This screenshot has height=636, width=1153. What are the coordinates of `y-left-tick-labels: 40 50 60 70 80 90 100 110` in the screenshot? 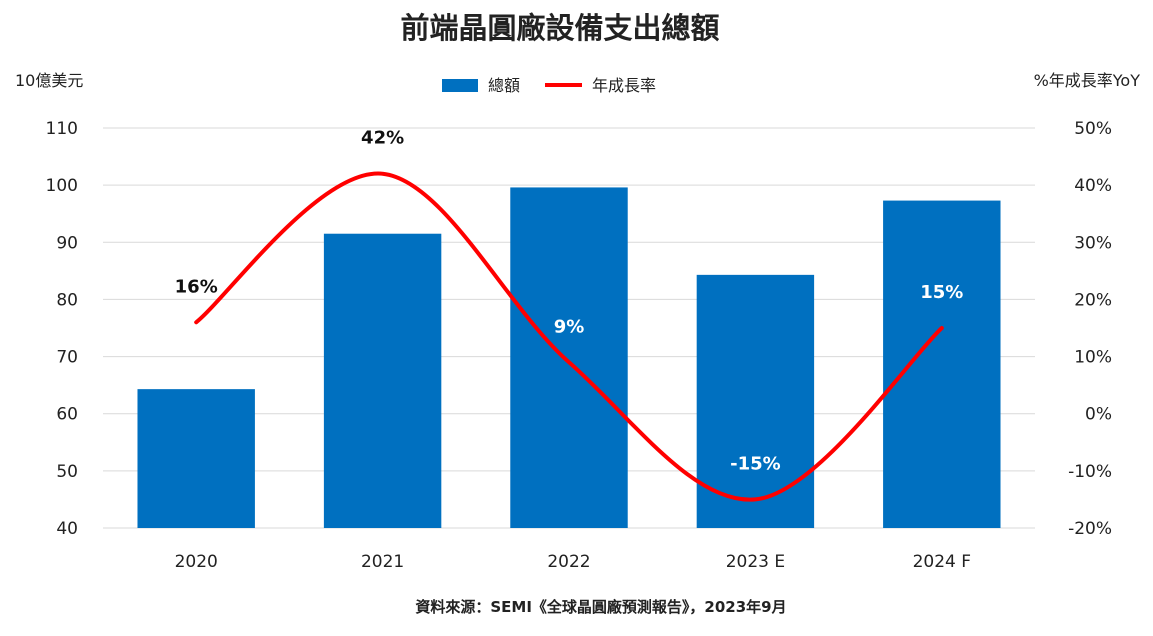 It's located at (62, 329).